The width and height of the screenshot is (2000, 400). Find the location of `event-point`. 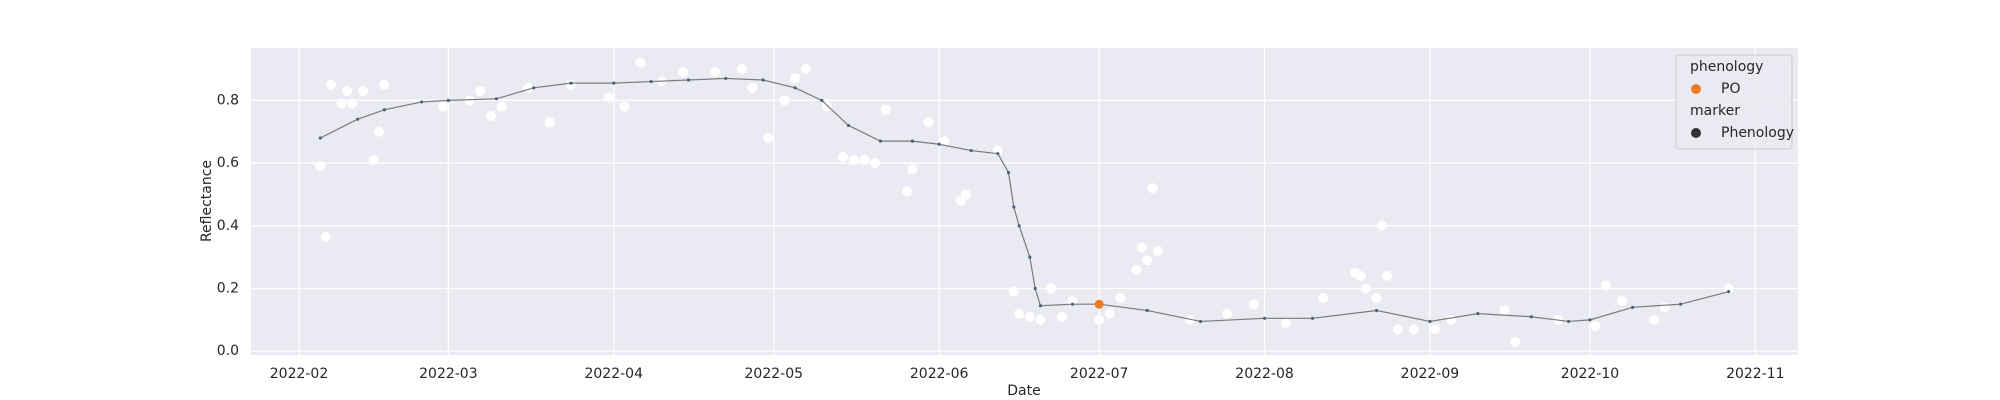

event-point is located at coordinates (1099, 304).